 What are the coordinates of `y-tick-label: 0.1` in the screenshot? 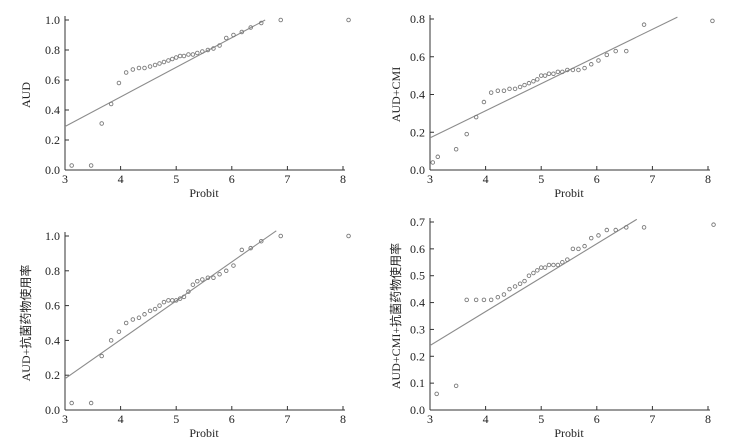 It's located at (417, 383).